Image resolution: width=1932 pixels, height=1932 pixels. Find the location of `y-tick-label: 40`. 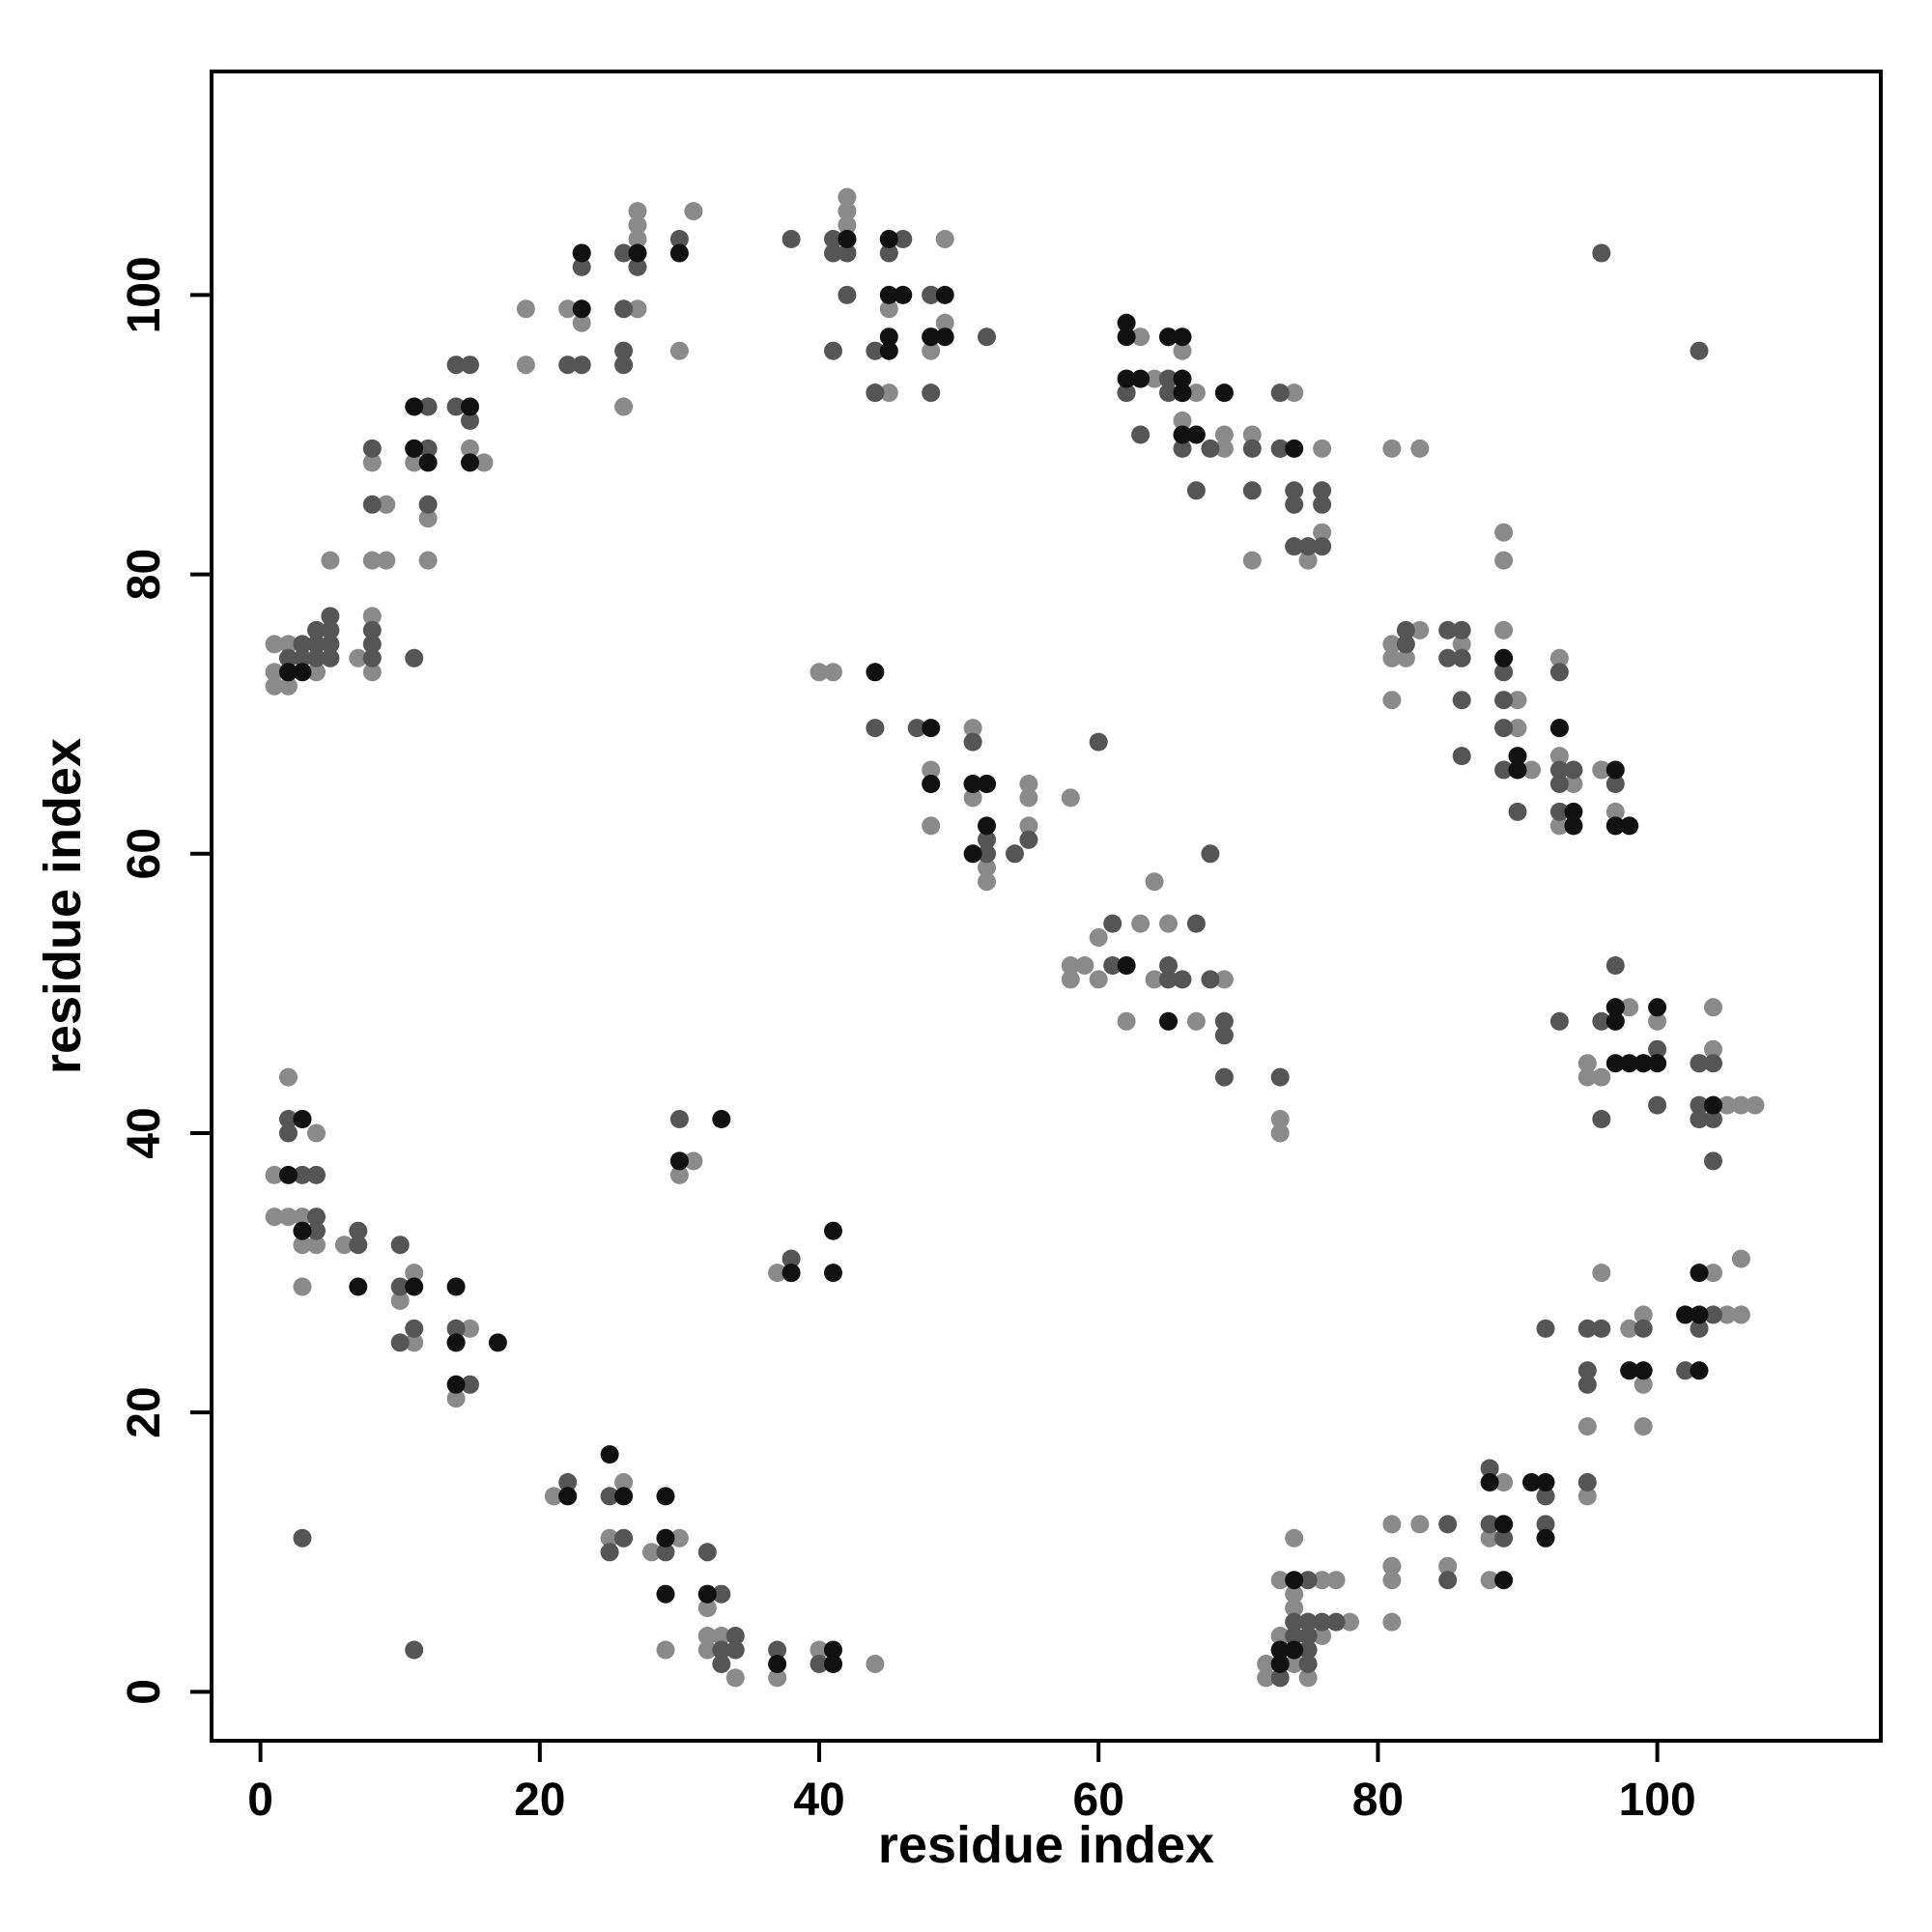

y-tick-label: 40 is located at coordinates (144, 1132).